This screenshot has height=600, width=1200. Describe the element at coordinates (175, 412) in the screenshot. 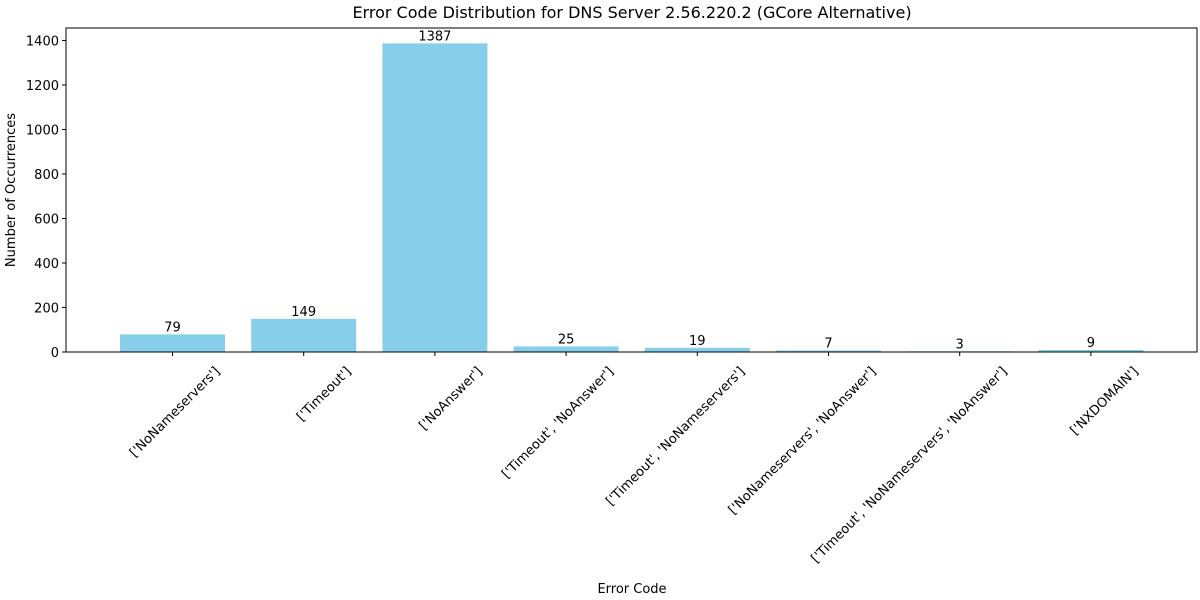

I see `x-tick-label: ['NoNameservers']` at that location.